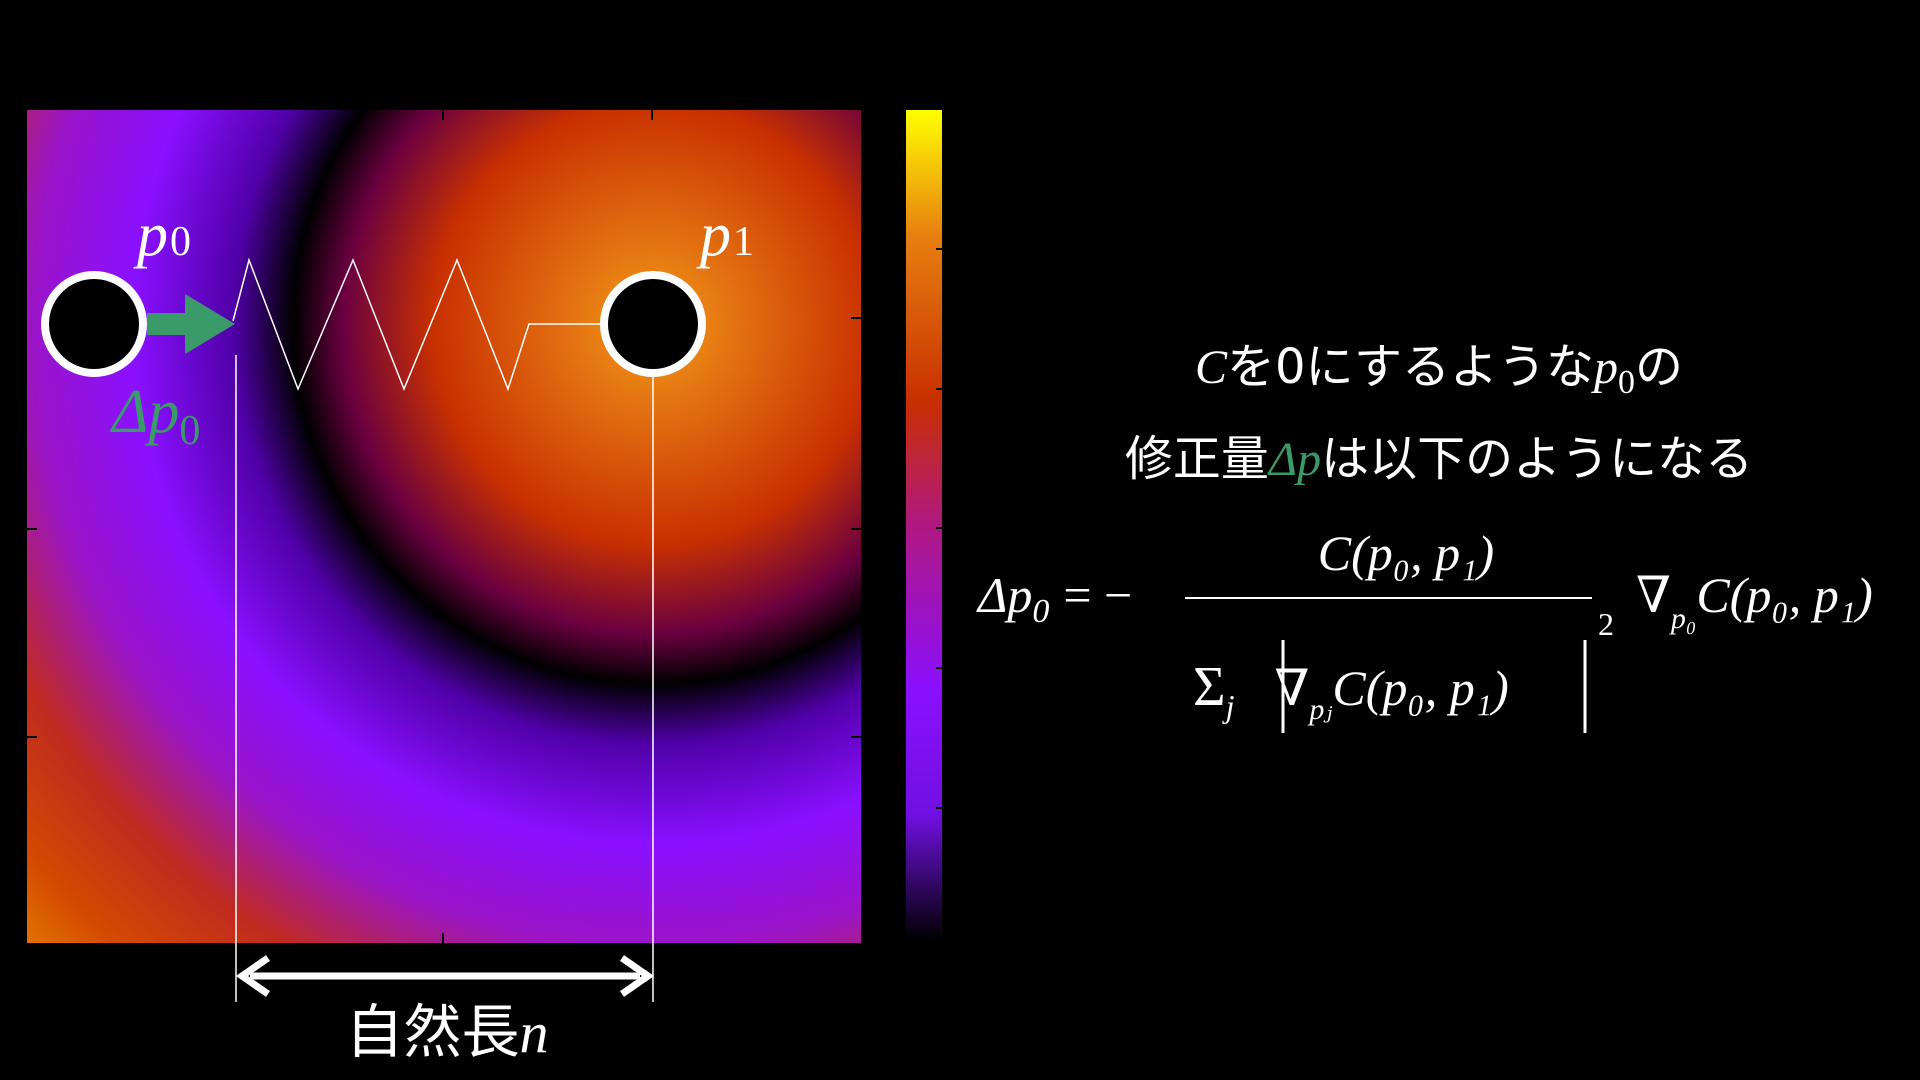 This screenshot has height=1080, width=1920. I want to click on equals: = −, so click(1097, 595).